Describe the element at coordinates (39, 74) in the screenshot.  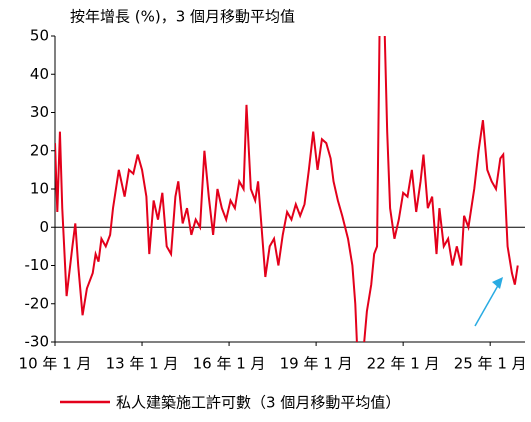
I see `y-tick-label: 40` at that location.